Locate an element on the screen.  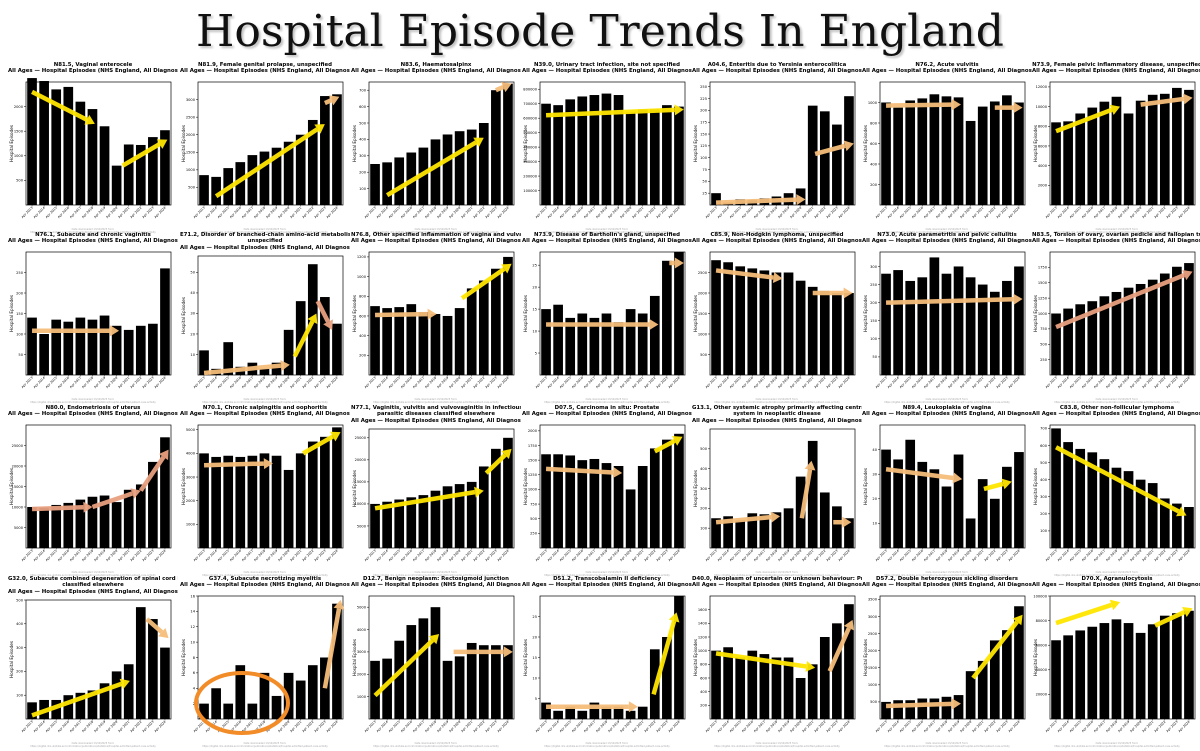
y-tick-label: 10 is located at coordinates (534, 678).